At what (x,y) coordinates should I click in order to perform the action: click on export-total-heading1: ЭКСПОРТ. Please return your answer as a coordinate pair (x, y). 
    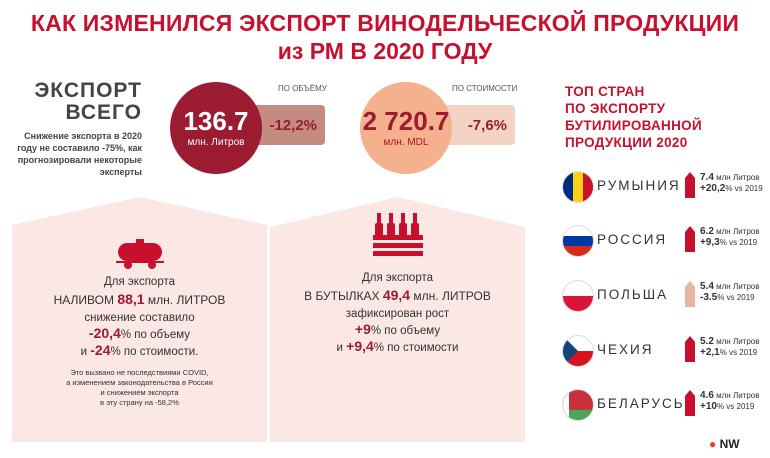
    Looking at the image, I should click on (88, 90).